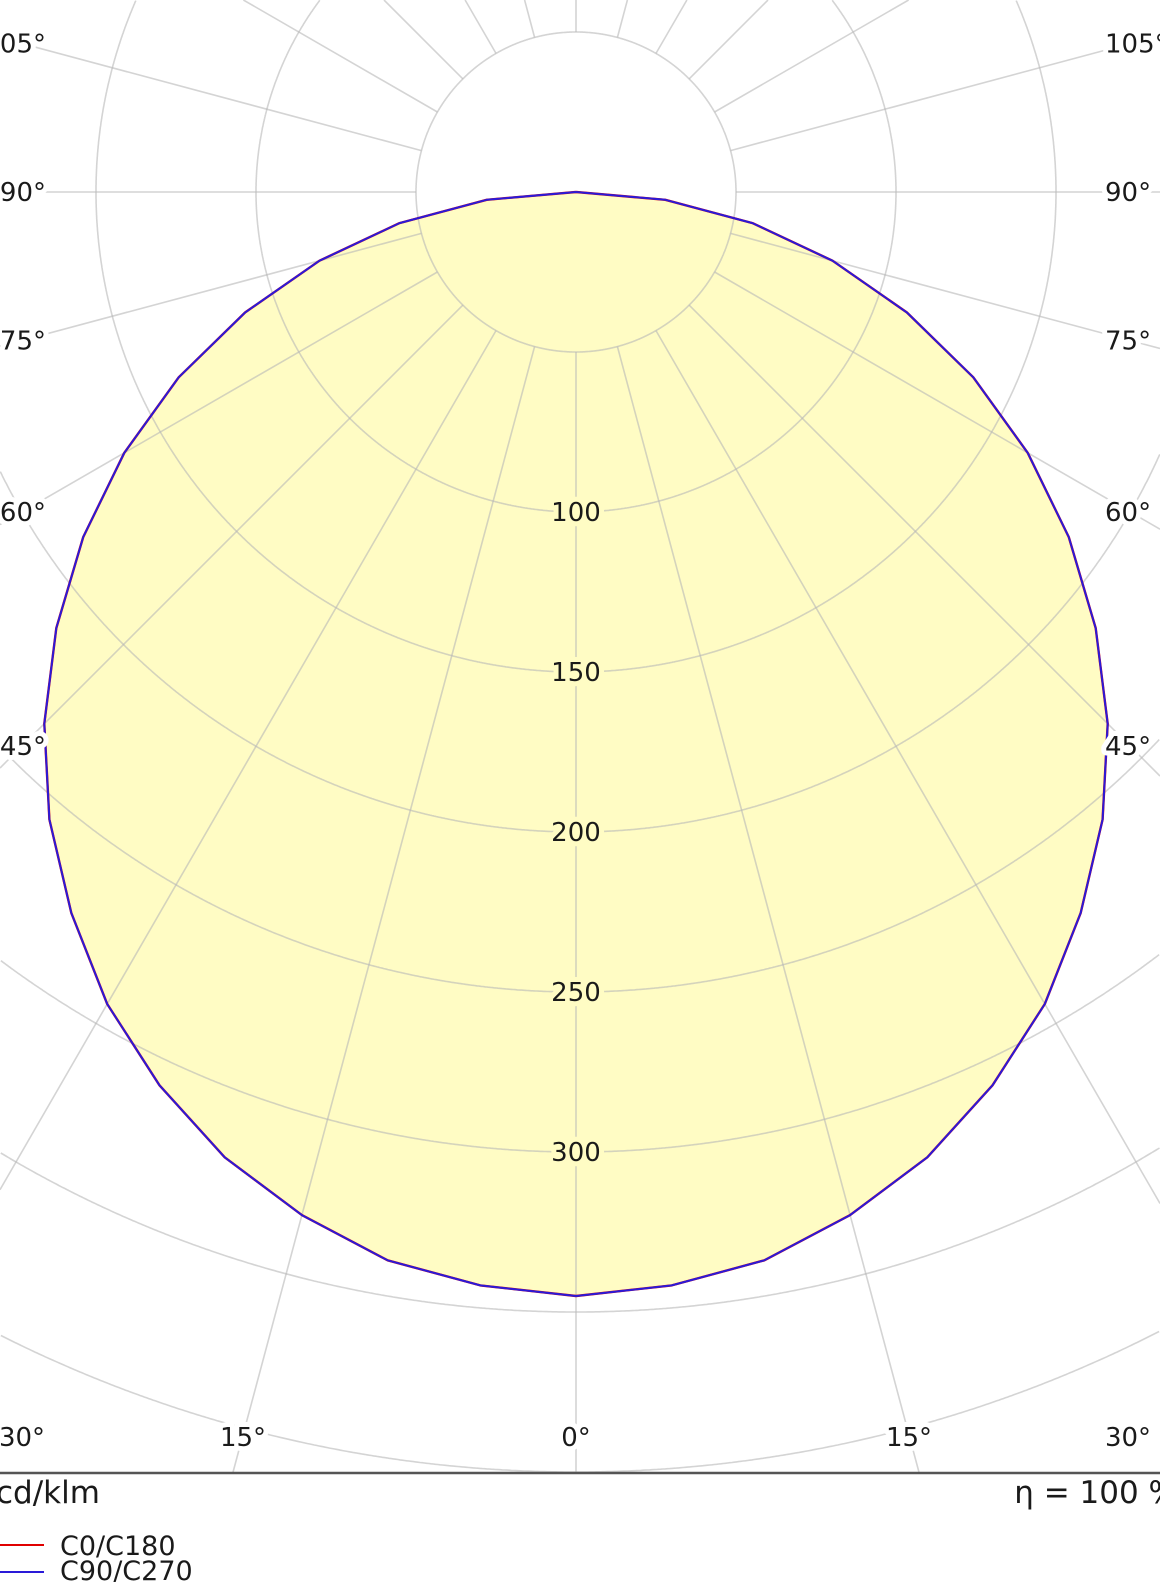  What do you see at coordinates (23, 45) in the screenshot?
I see `angle-label-left-105: 105°` at bounding box center [23, 45].